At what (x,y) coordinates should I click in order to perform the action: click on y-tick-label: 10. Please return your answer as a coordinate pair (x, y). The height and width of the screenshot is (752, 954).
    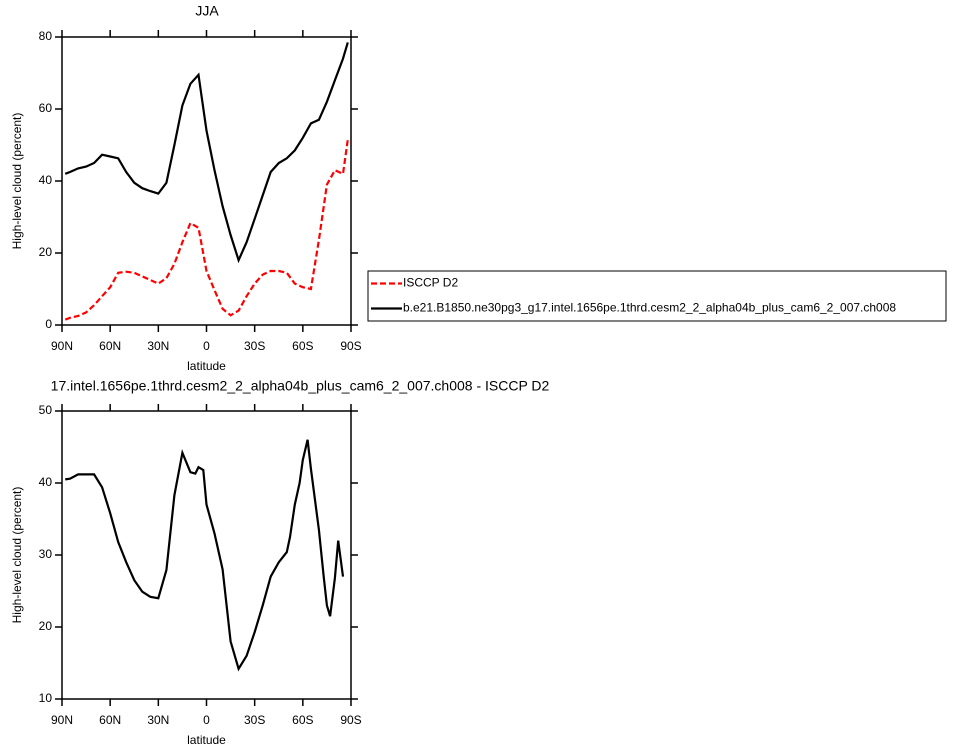
    Looking at the image, I should click on (46, 698).